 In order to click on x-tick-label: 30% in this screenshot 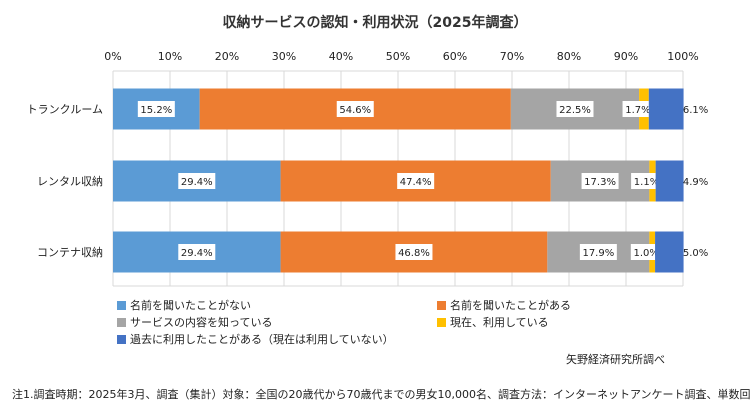, I will do `click(284, 56)`.